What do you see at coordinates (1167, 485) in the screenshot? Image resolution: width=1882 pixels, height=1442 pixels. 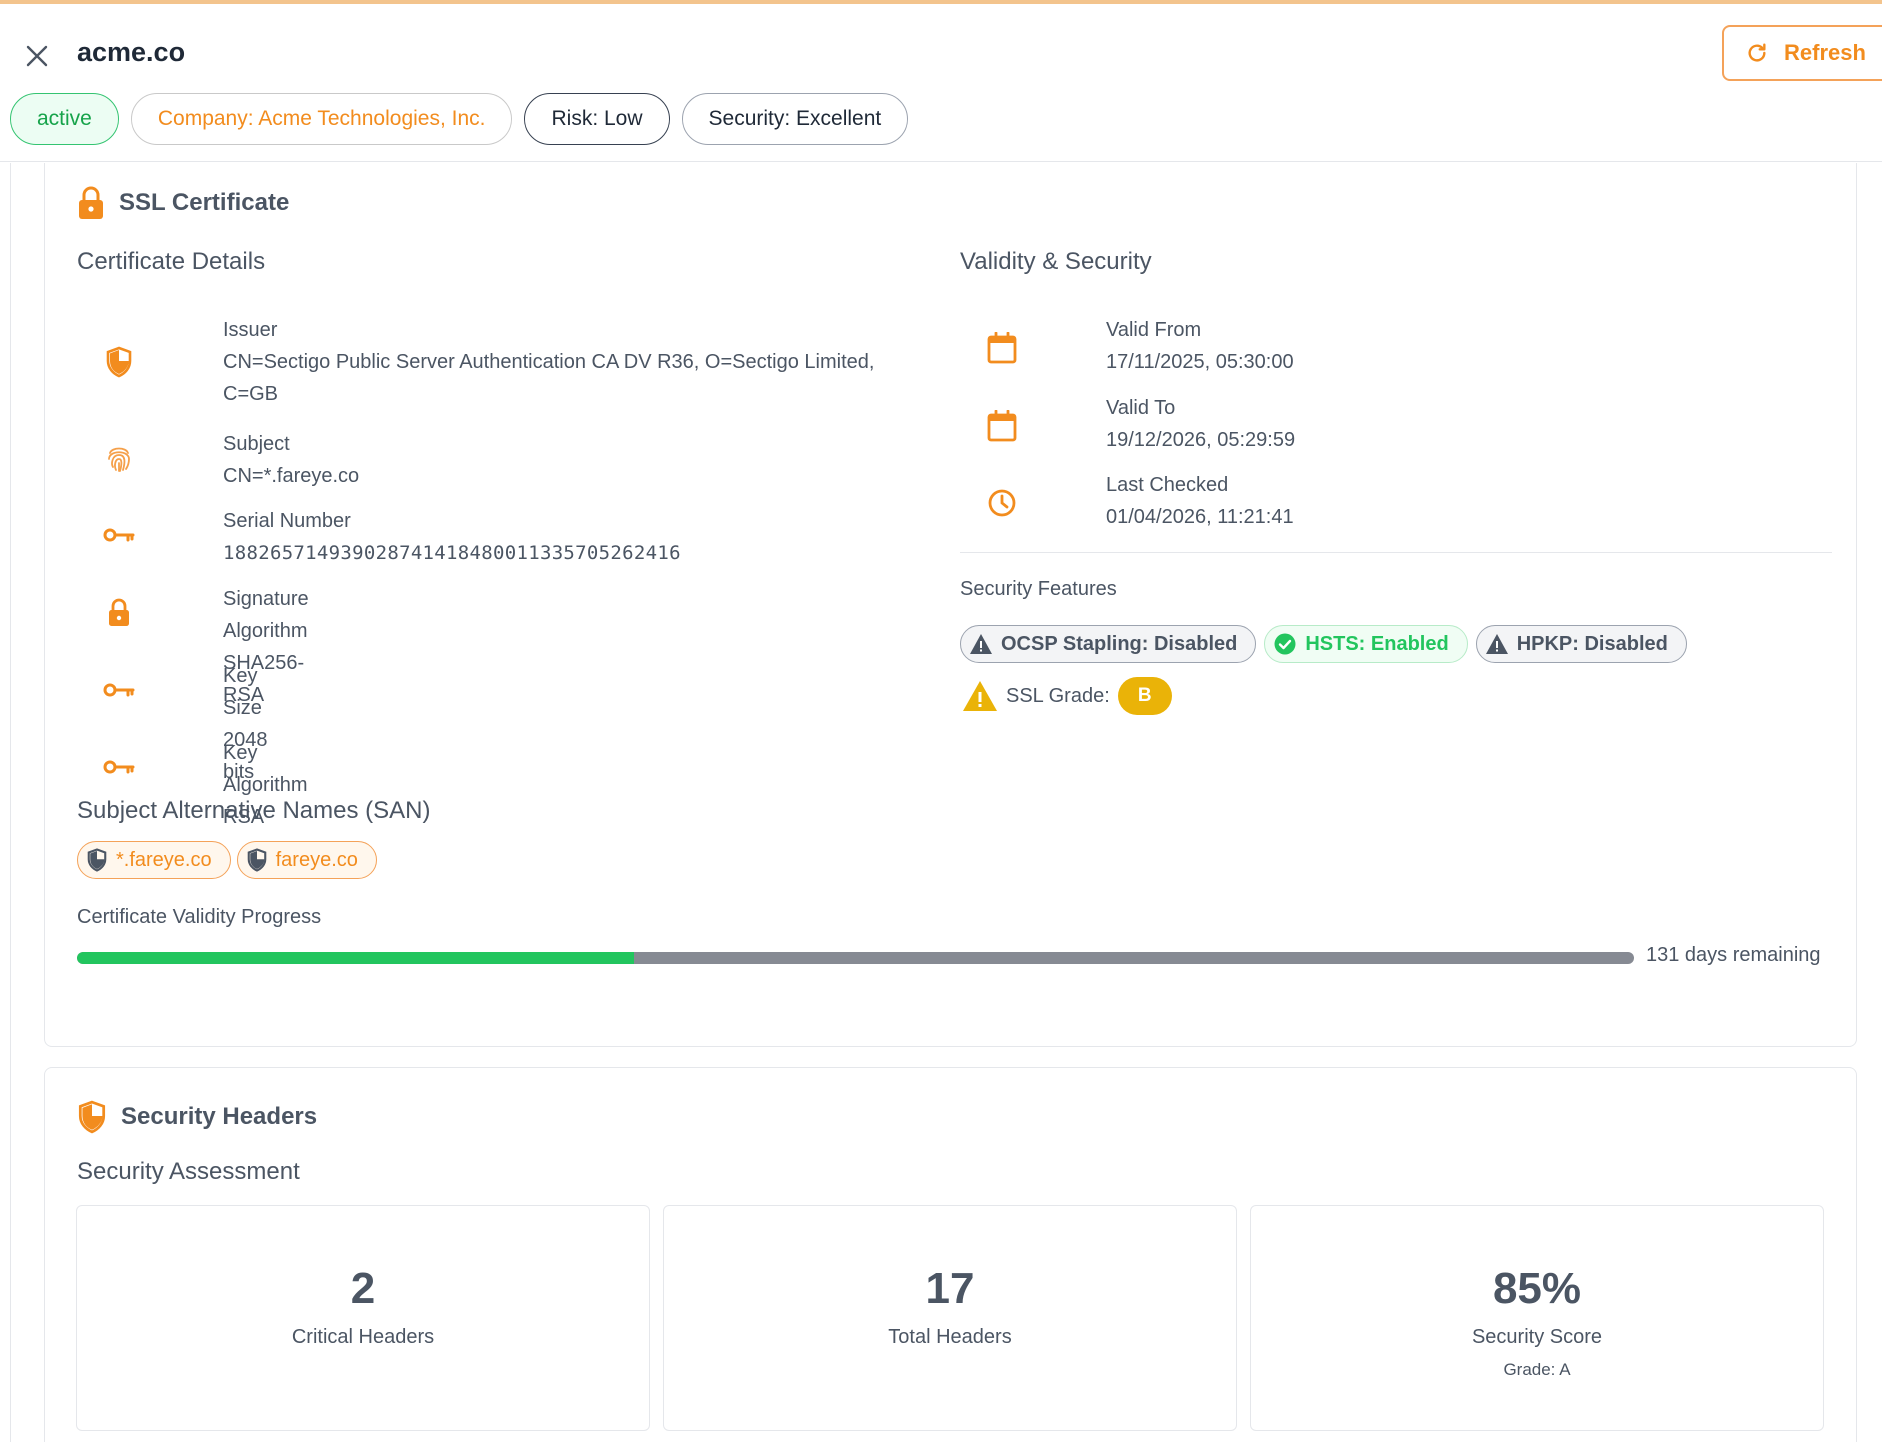 I see `last-checked-label: Last Checked` at bounding box center [1167, 485].